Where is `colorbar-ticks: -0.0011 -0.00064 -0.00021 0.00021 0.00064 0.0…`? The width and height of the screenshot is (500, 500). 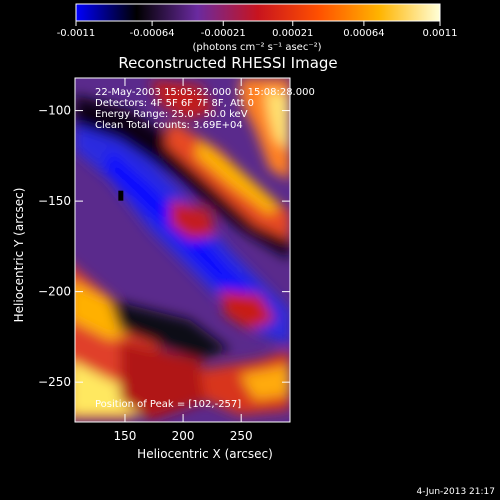
colorbar-ticks: -0.0011 -0.00064 -0.00021 0.00021 0.00064 0.0… is located at coordinates (257, 30).